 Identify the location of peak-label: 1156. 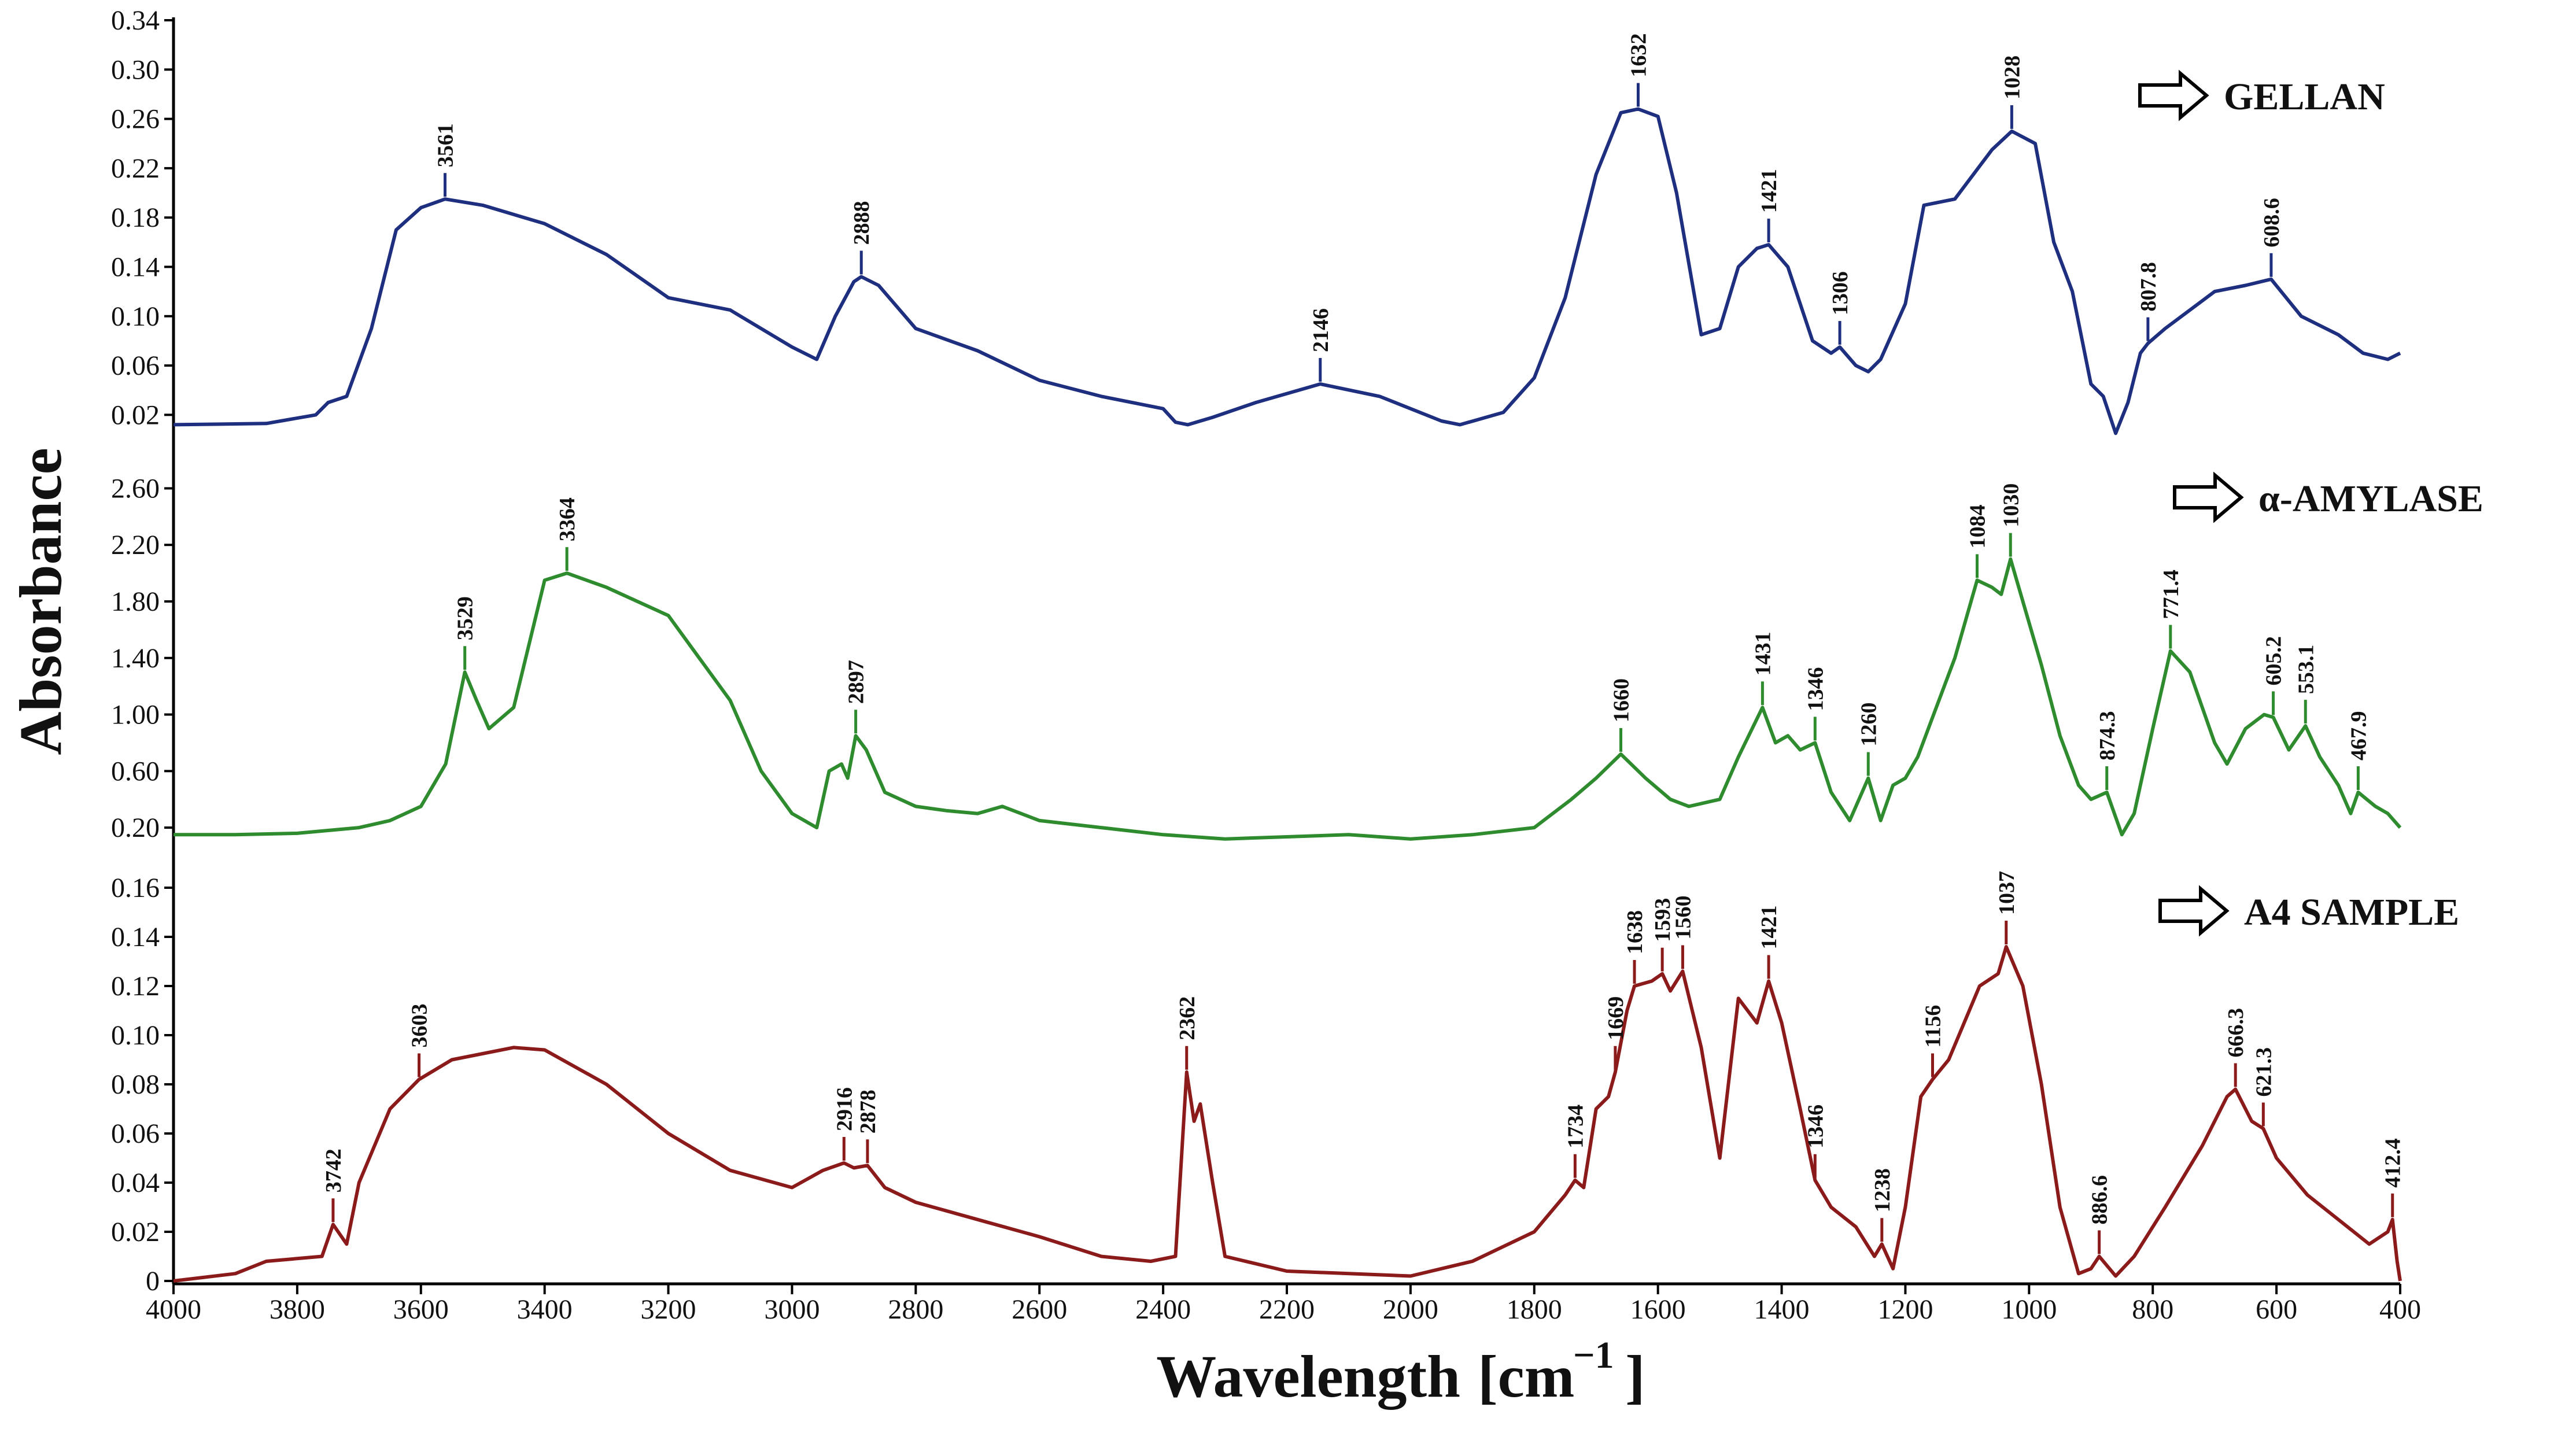
(1933, 1026).